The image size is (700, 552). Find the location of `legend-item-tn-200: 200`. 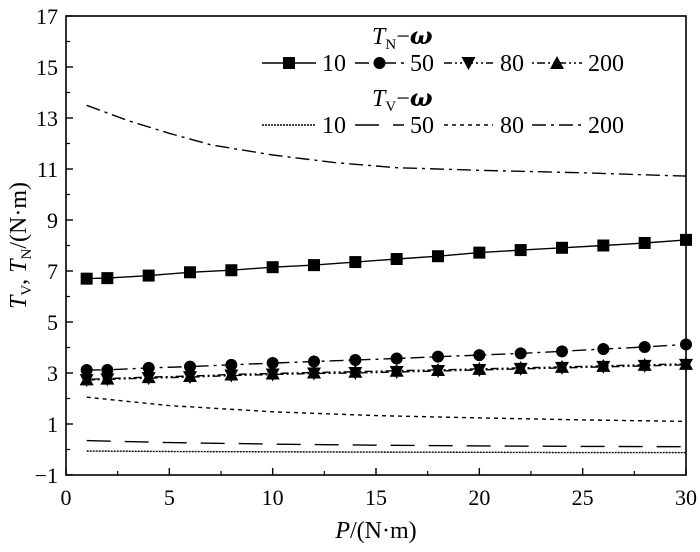

legend-item-tn-200: 200 is located at coordinates (578, 64).